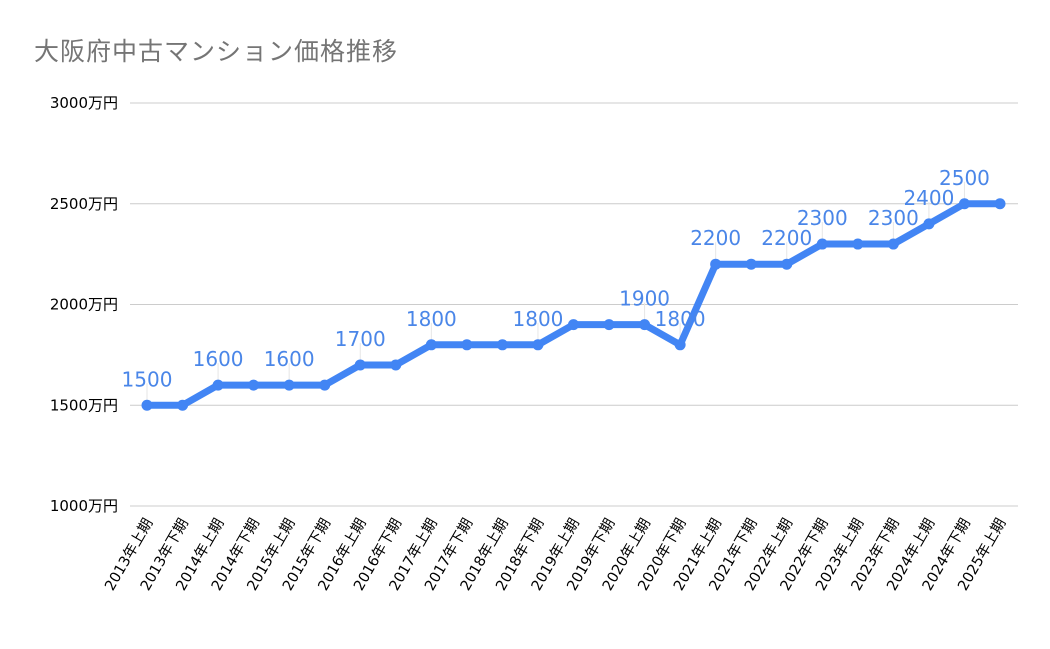 Image resolution: width=1050 pixels, height=649 pixels. What do you see at coordinates (84, 103) in the screenshot?
I see `y-tick-label: 3000万円` at bounding box center [84, 103].